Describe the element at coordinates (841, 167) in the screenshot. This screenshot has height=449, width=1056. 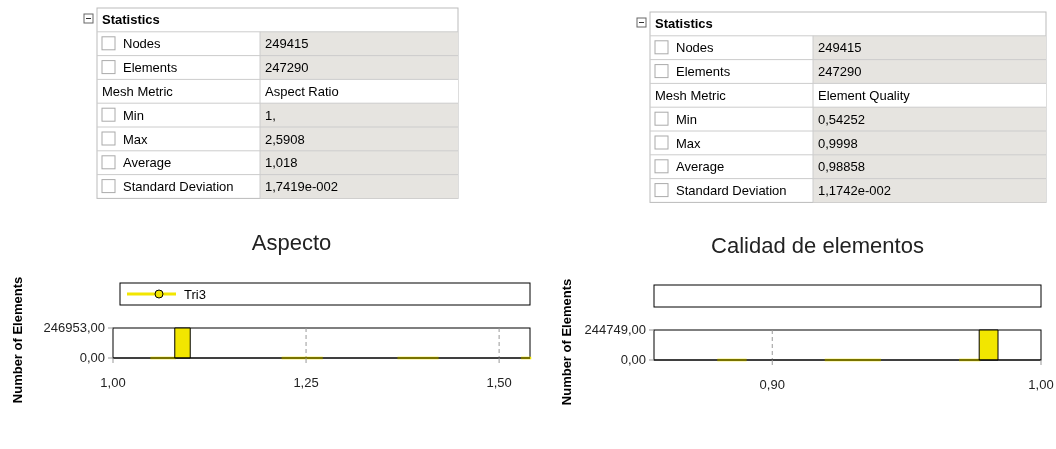
I see `text: 0,98858` at that location.